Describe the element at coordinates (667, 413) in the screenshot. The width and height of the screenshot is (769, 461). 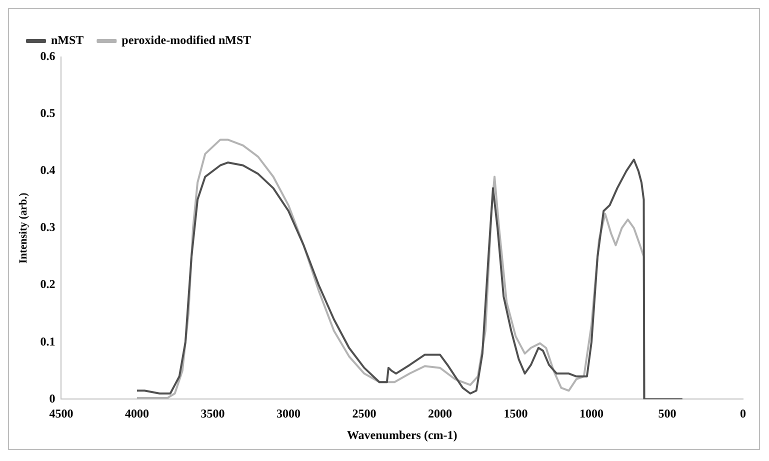
I see `x-tick-label: 500` at that location.